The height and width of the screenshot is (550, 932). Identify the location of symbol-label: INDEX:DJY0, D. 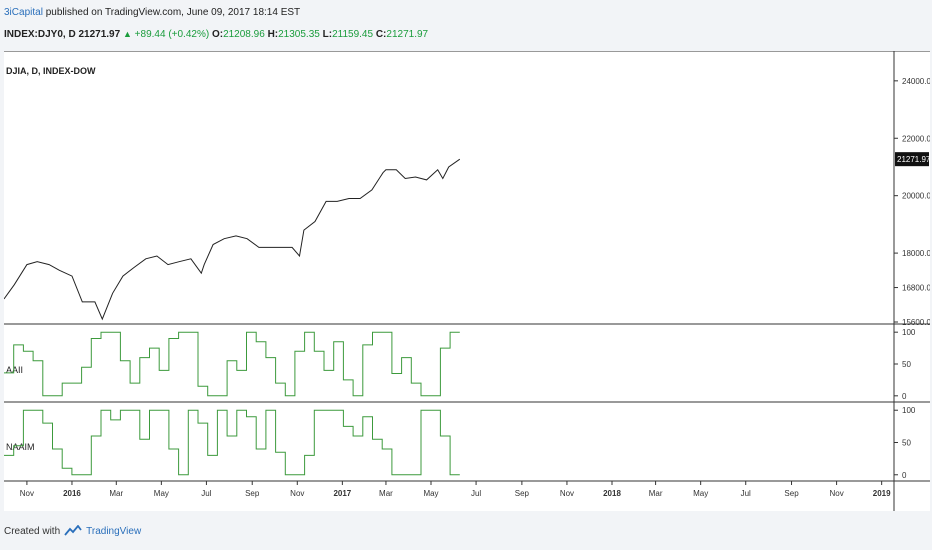
(40, 34).